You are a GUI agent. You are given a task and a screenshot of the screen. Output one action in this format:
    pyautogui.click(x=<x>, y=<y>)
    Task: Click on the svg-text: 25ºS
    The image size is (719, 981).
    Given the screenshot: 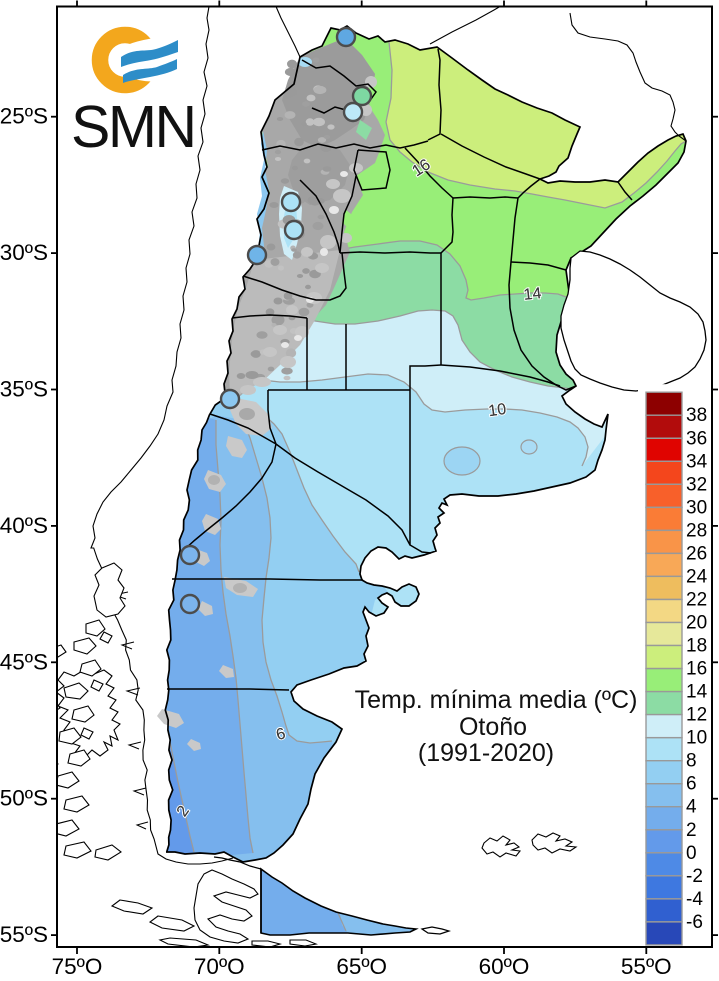 What is the action you would take?
    pyautogui.click(x=24, y=116)
    